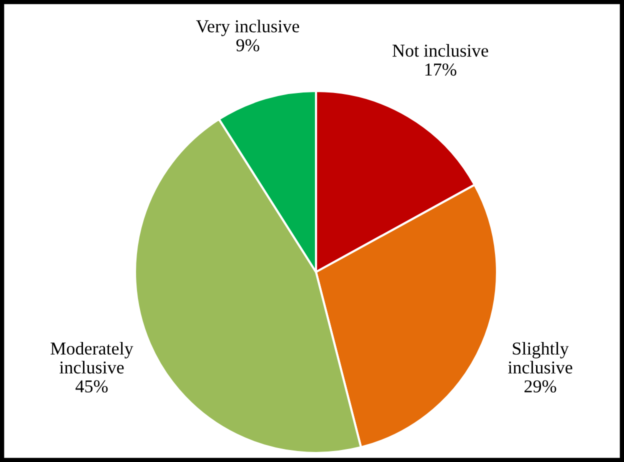 This screenshot has height=462, width=624. What do you see at coordinates (440, 69) in the screenshot?
I see `data-label: 17%` at bounding box center [440, 69].